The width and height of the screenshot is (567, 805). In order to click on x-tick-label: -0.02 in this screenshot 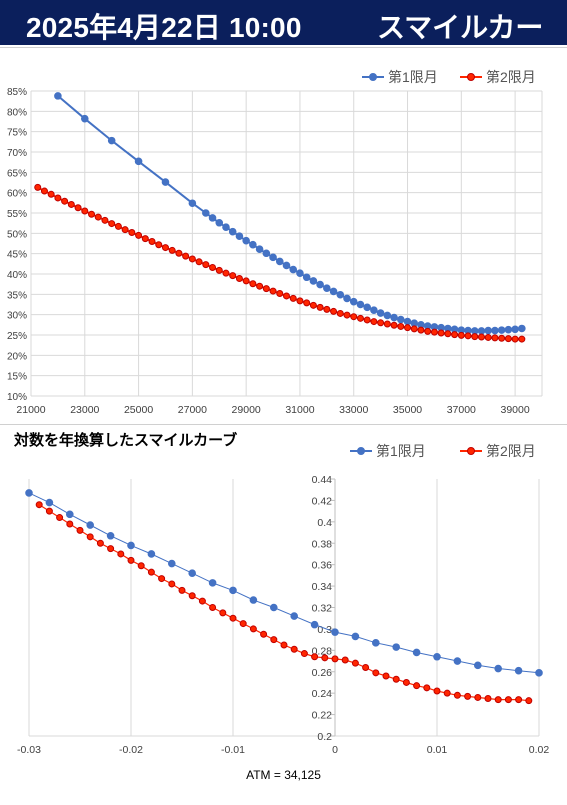, I will do `click(131, 750)`.